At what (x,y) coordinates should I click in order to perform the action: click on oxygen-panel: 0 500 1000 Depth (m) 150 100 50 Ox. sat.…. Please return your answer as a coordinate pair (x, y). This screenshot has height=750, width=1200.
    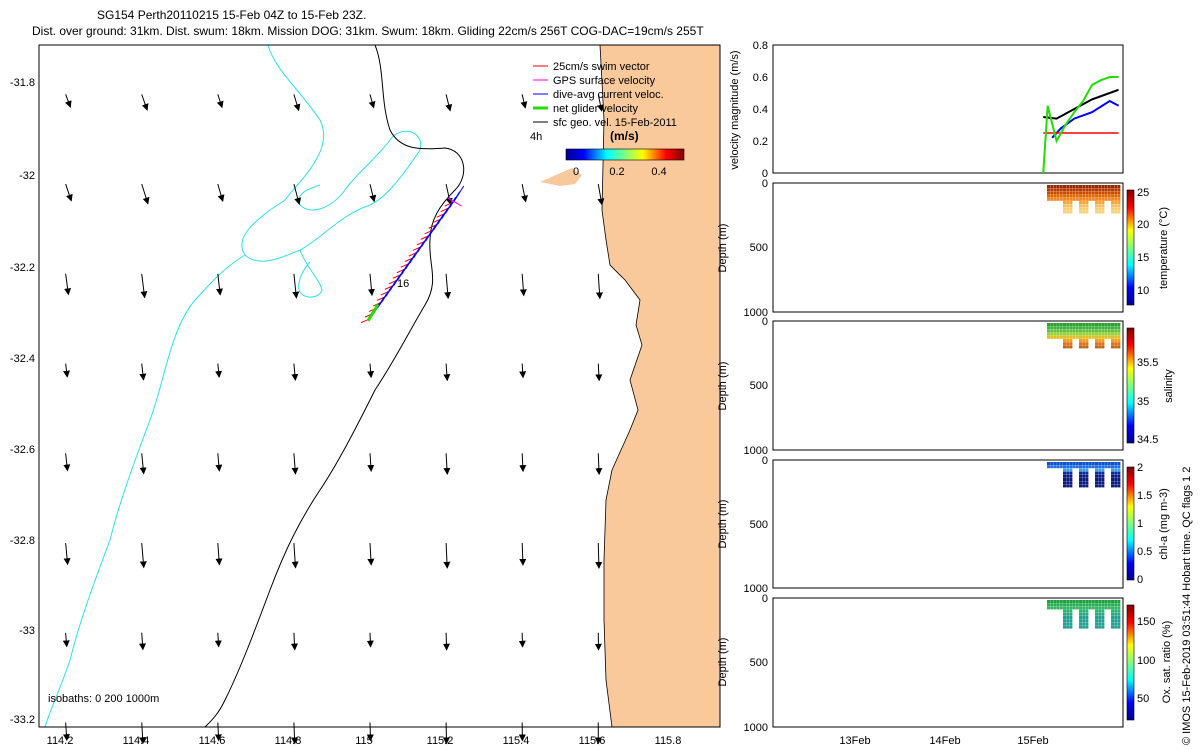
    Looking at the image, I should click on (945, 663).